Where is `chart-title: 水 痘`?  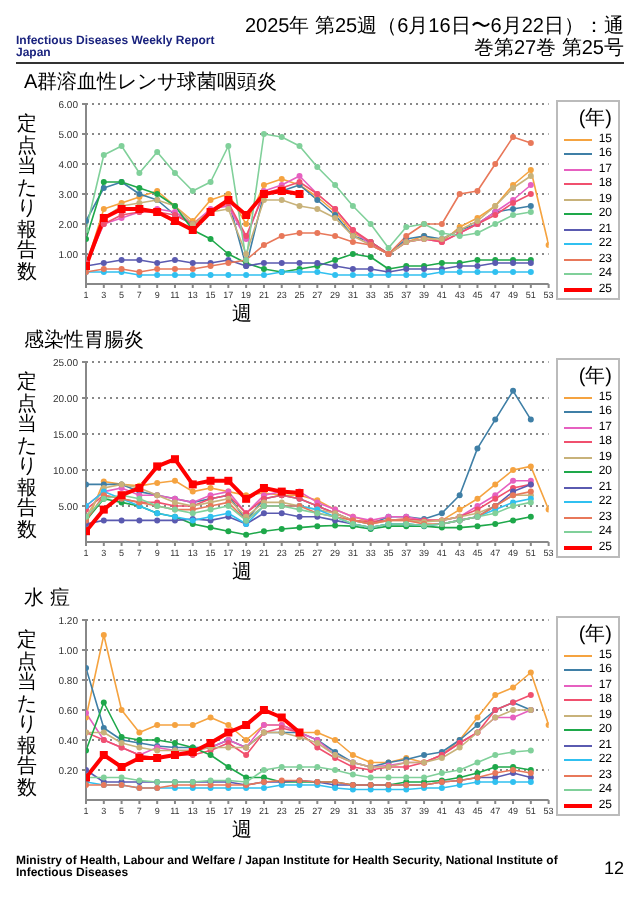
chart-title: 水 痘 is located at coordinates (48, 599).